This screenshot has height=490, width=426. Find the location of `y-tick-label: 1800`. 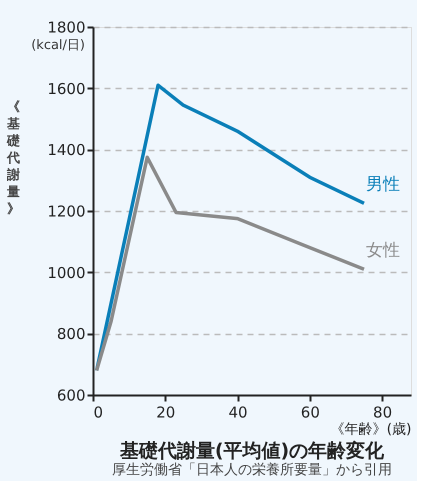

y-tick-label: 1800 is located at coordinates (66, 27).